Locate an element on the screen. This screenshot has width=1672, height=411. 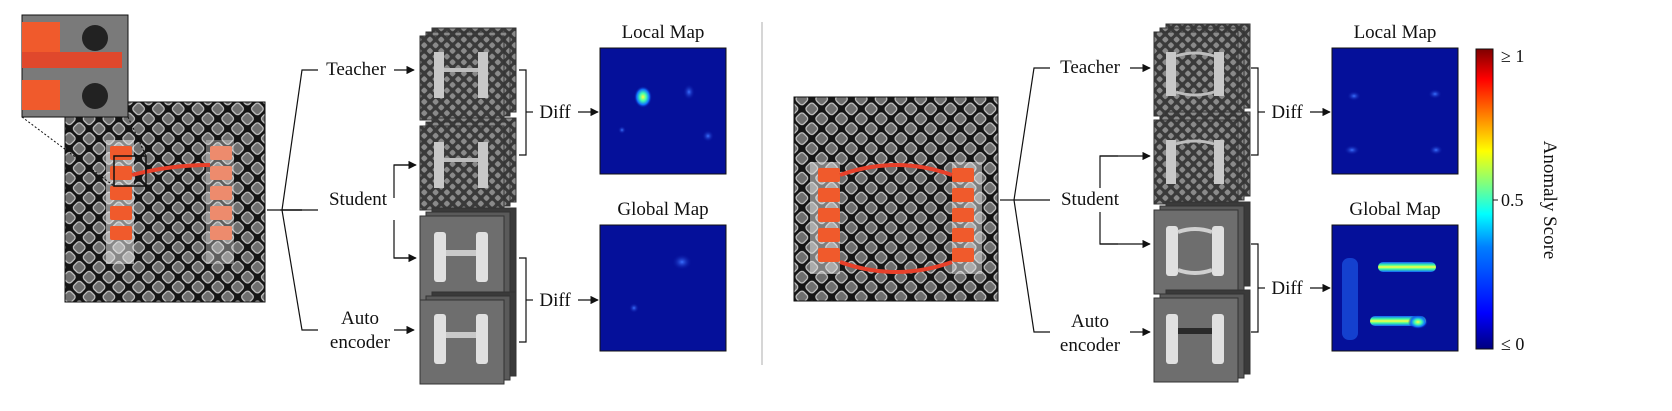
left-teacher-features is located at coordinates (468, 74).